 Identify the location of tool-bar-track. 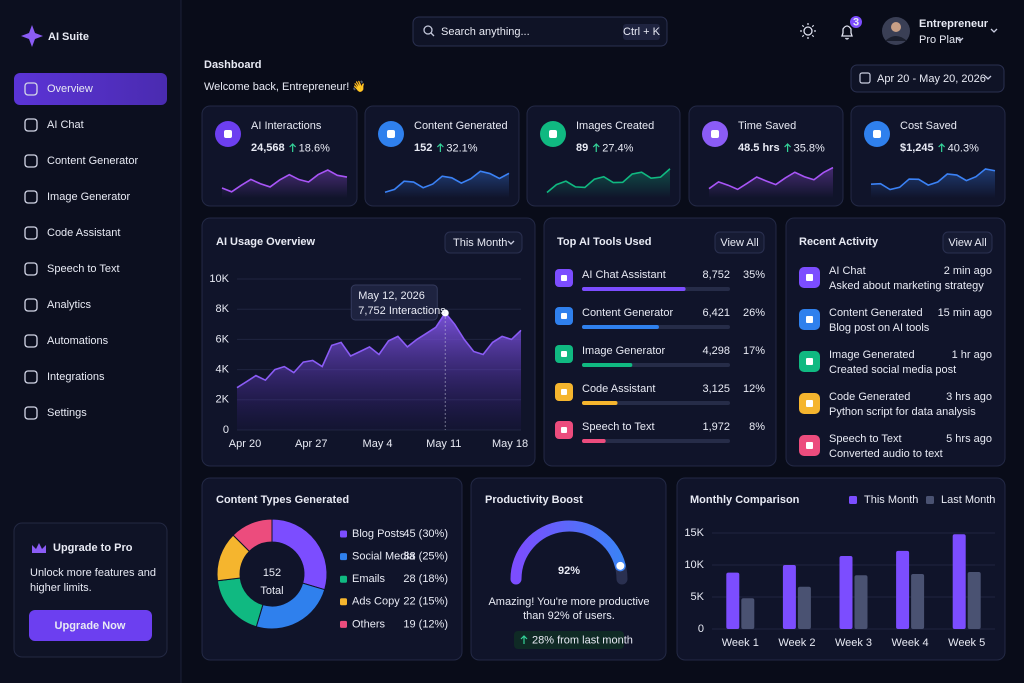
(656, 441).